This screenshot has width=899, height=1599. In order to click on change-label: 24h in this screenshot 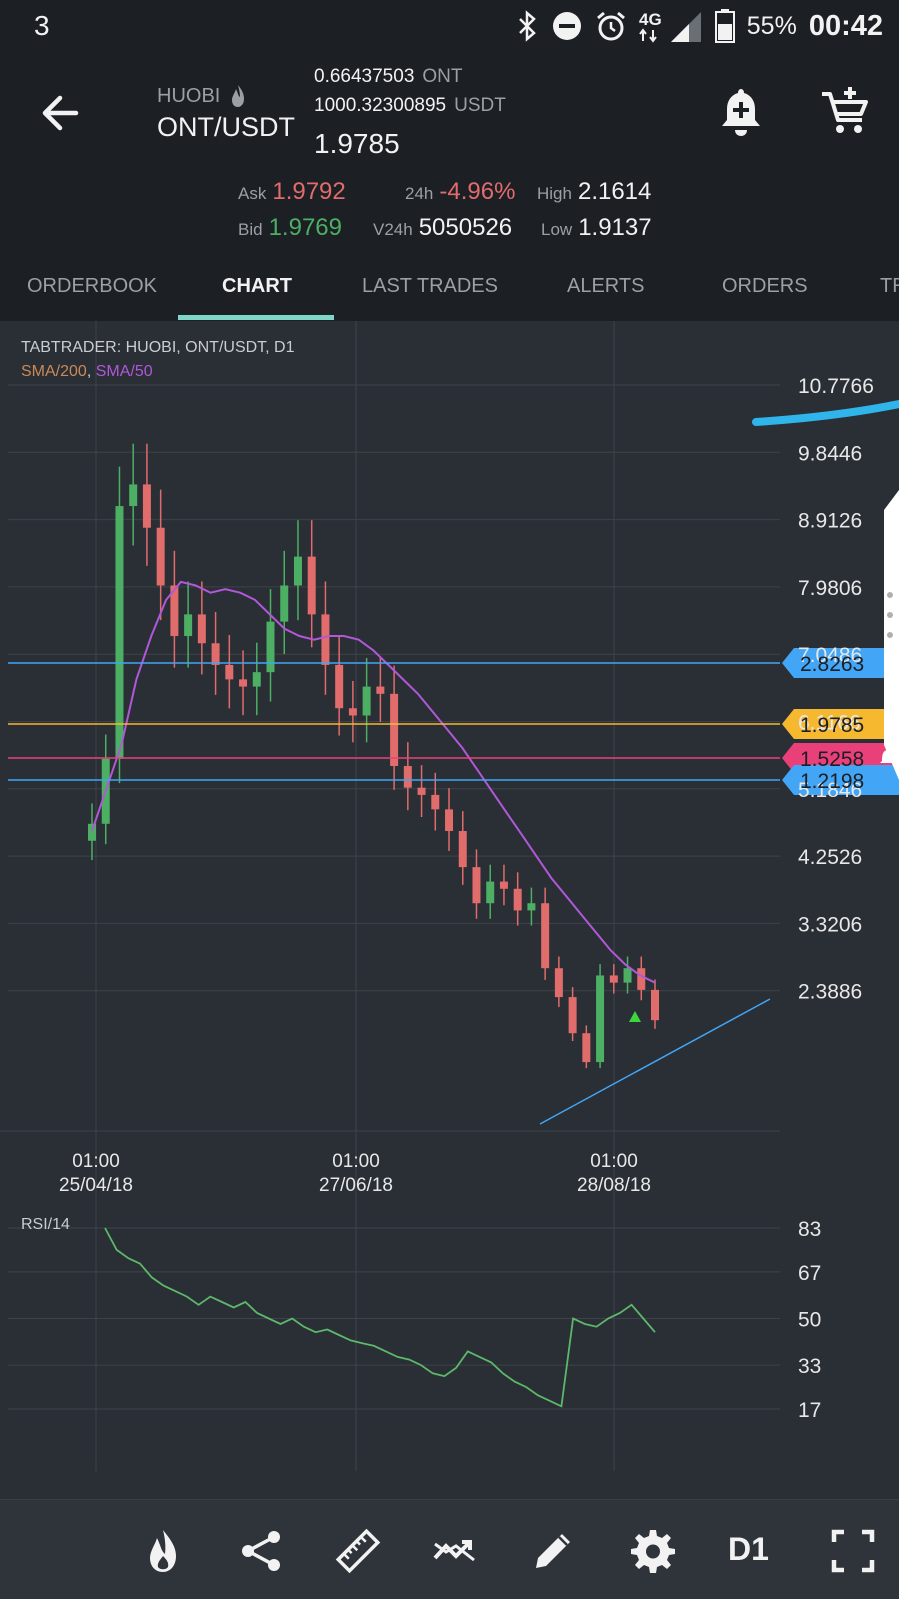, I will do `click(419, 193)`.